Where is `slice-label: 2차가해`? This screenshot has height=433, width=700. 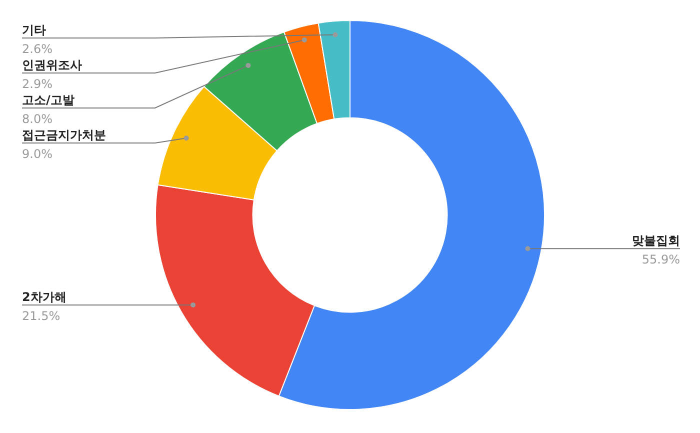 slice-label: 2차가해 is located at coordinates (44, 297).